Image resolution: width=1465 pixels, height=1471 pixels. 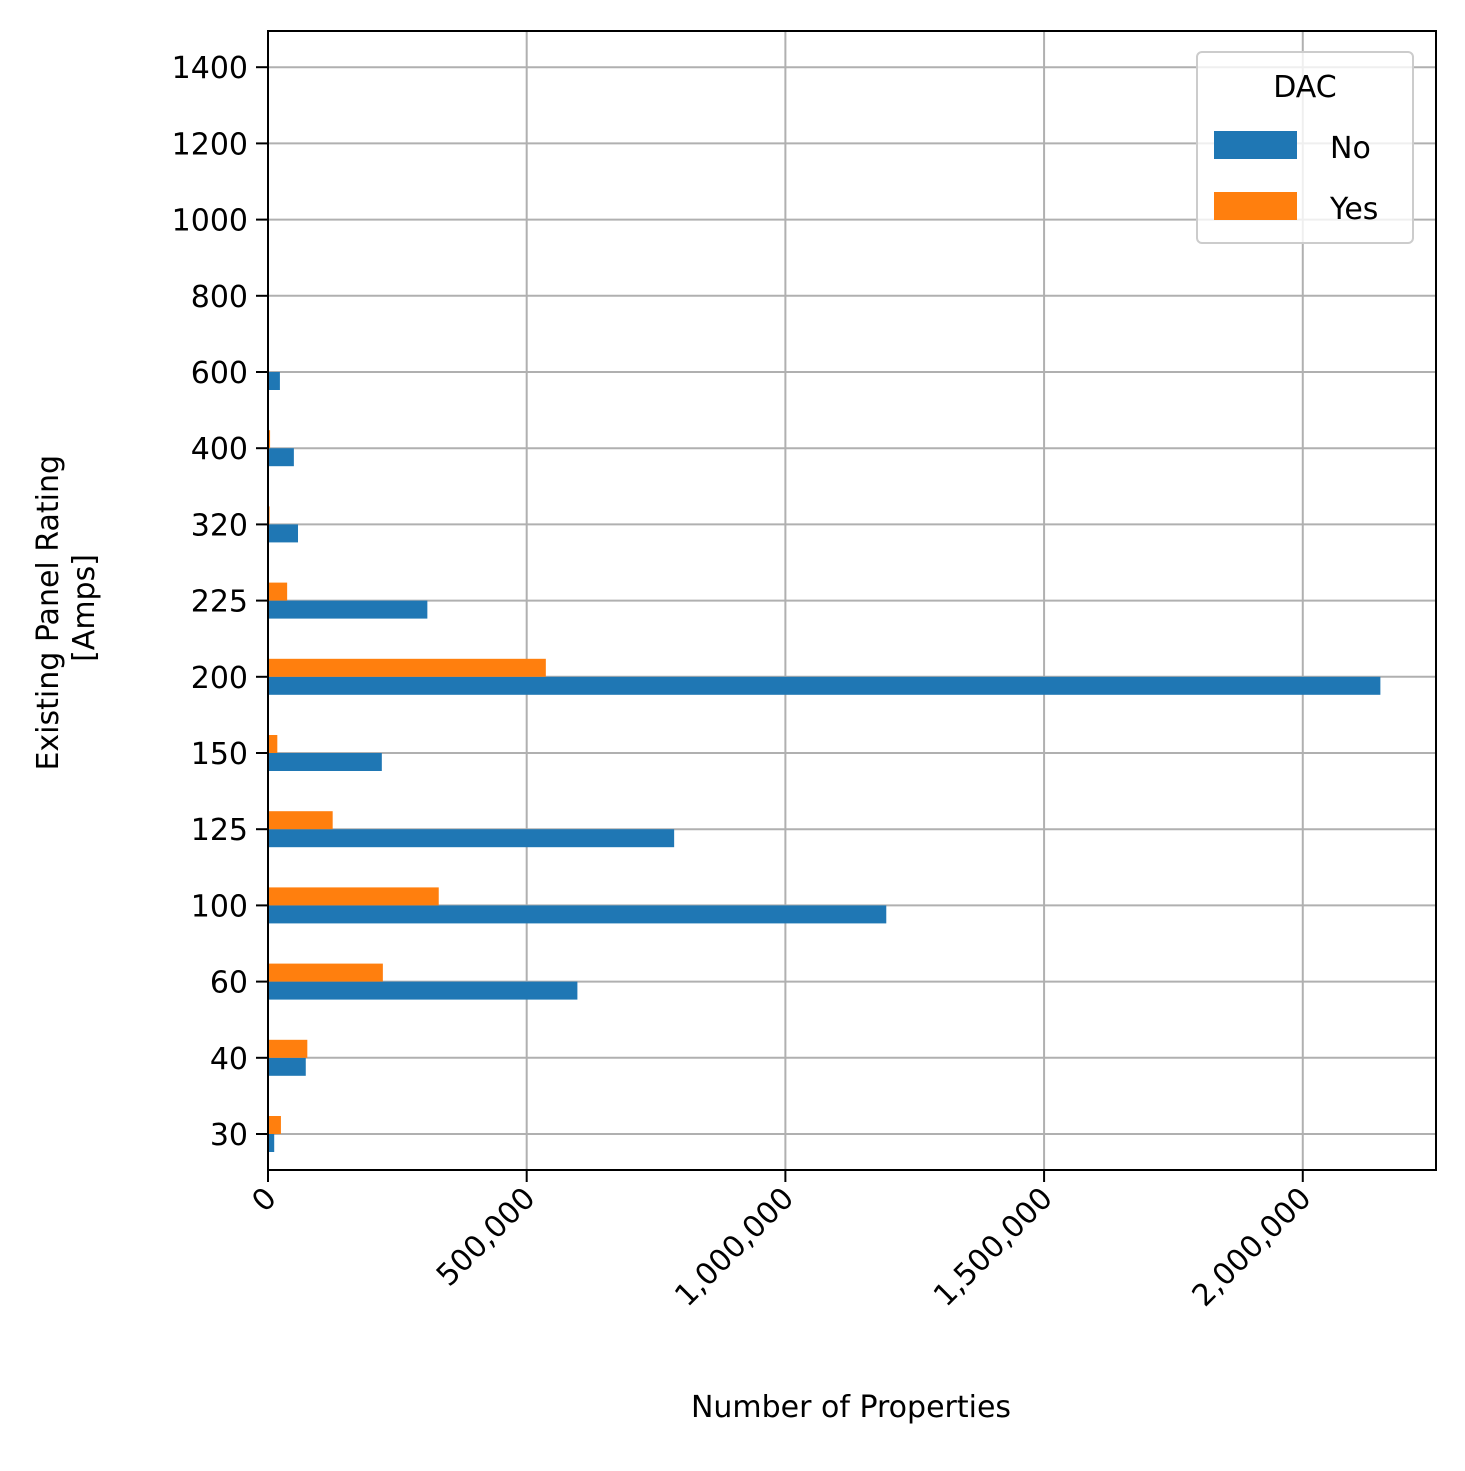 What do you see at coordinates (993, 1247) in the screenshot?
I see `x-tick-label: 1,500,000` at bounding box center [993, 1247].